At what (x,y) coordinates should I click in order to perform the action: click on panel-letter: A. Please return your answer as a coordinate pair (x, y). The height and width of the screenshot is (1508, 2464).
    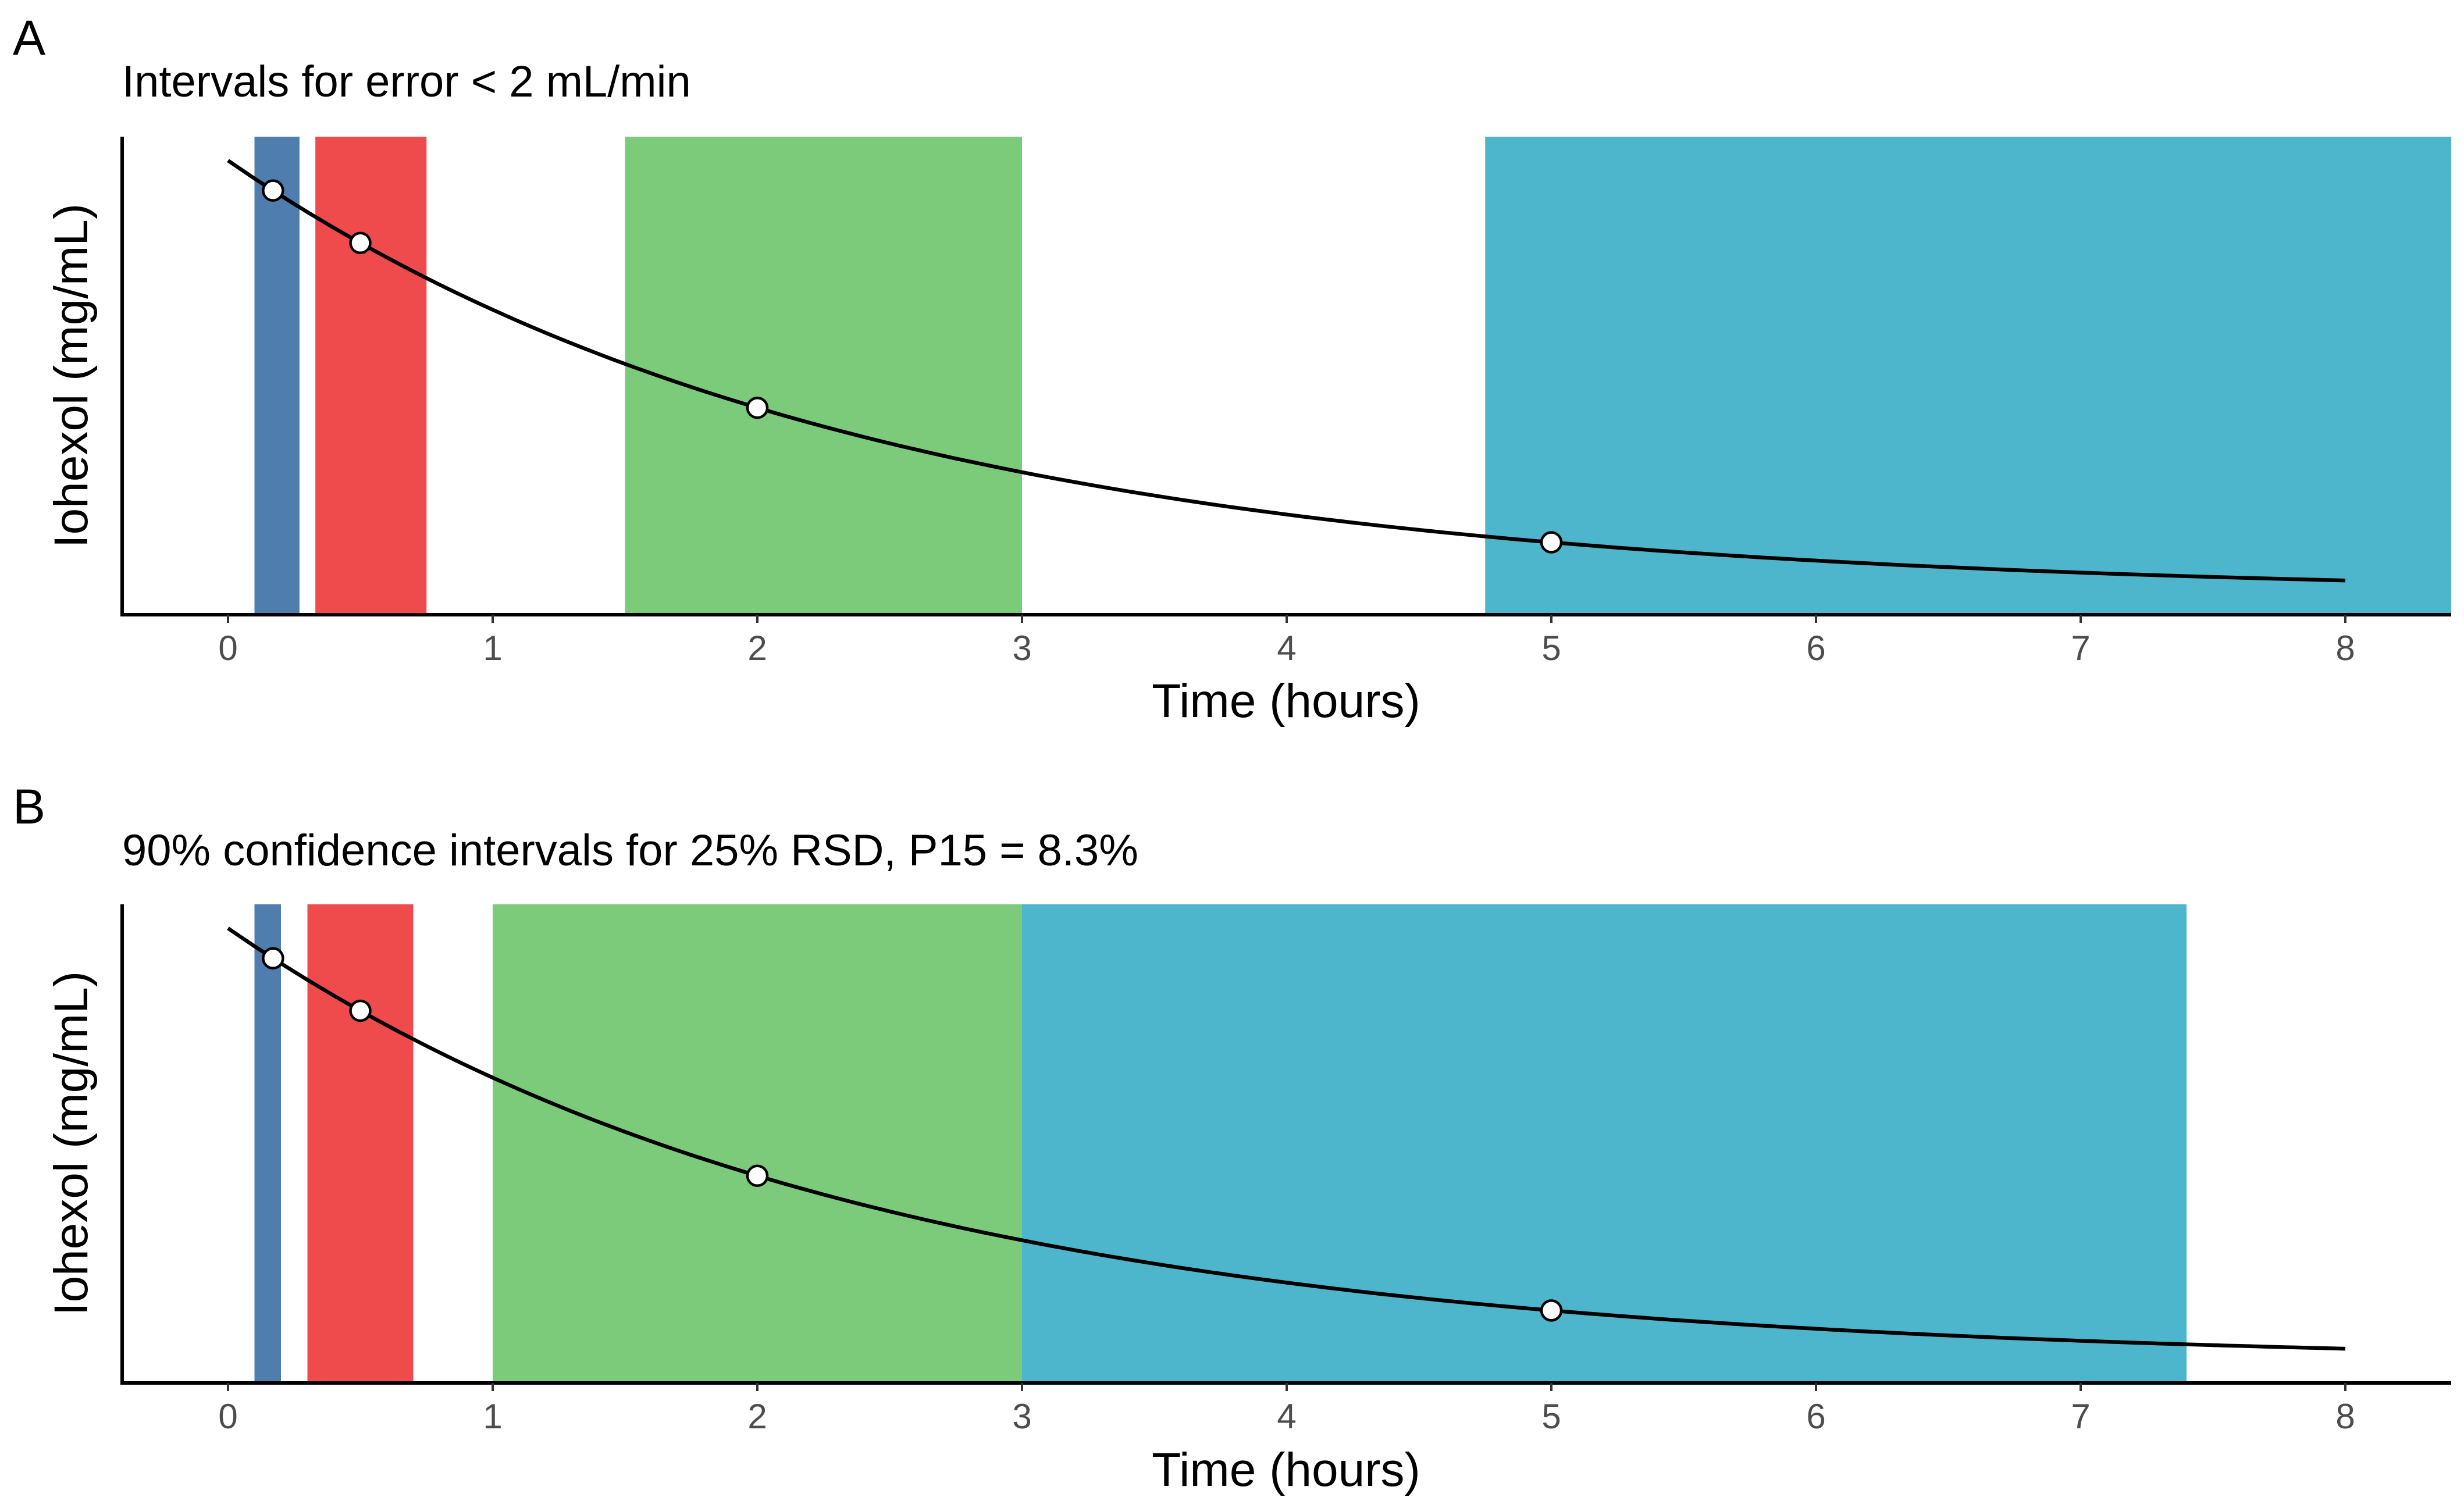
    Looking at the image, I should click on (29, 37).